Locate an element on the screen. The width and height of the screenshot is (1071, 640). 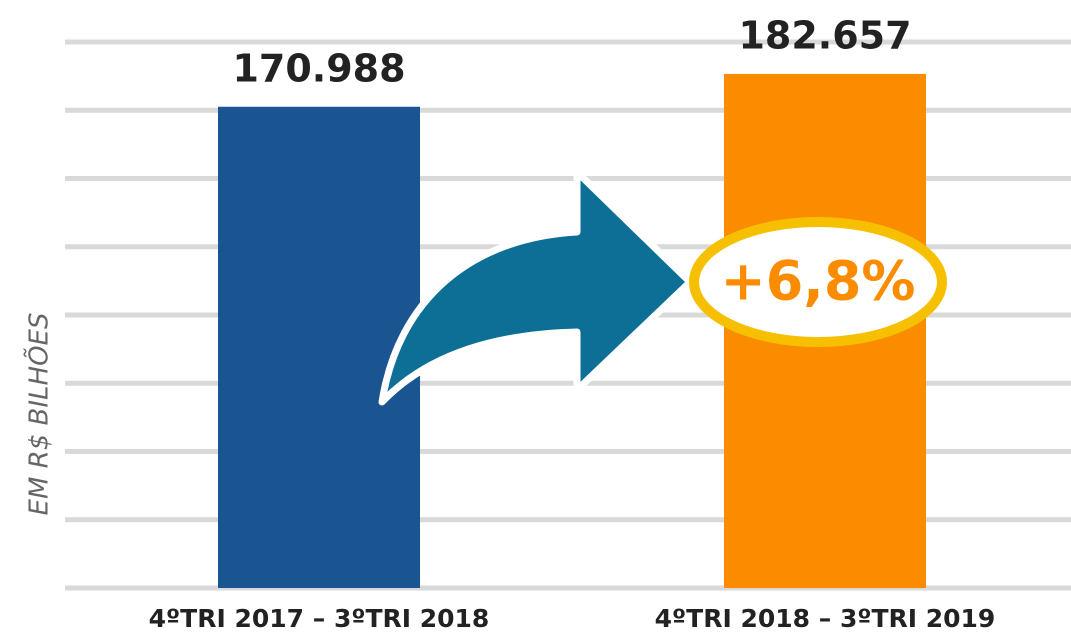
annotation: +6,8% is located at coordinates (817, 281).